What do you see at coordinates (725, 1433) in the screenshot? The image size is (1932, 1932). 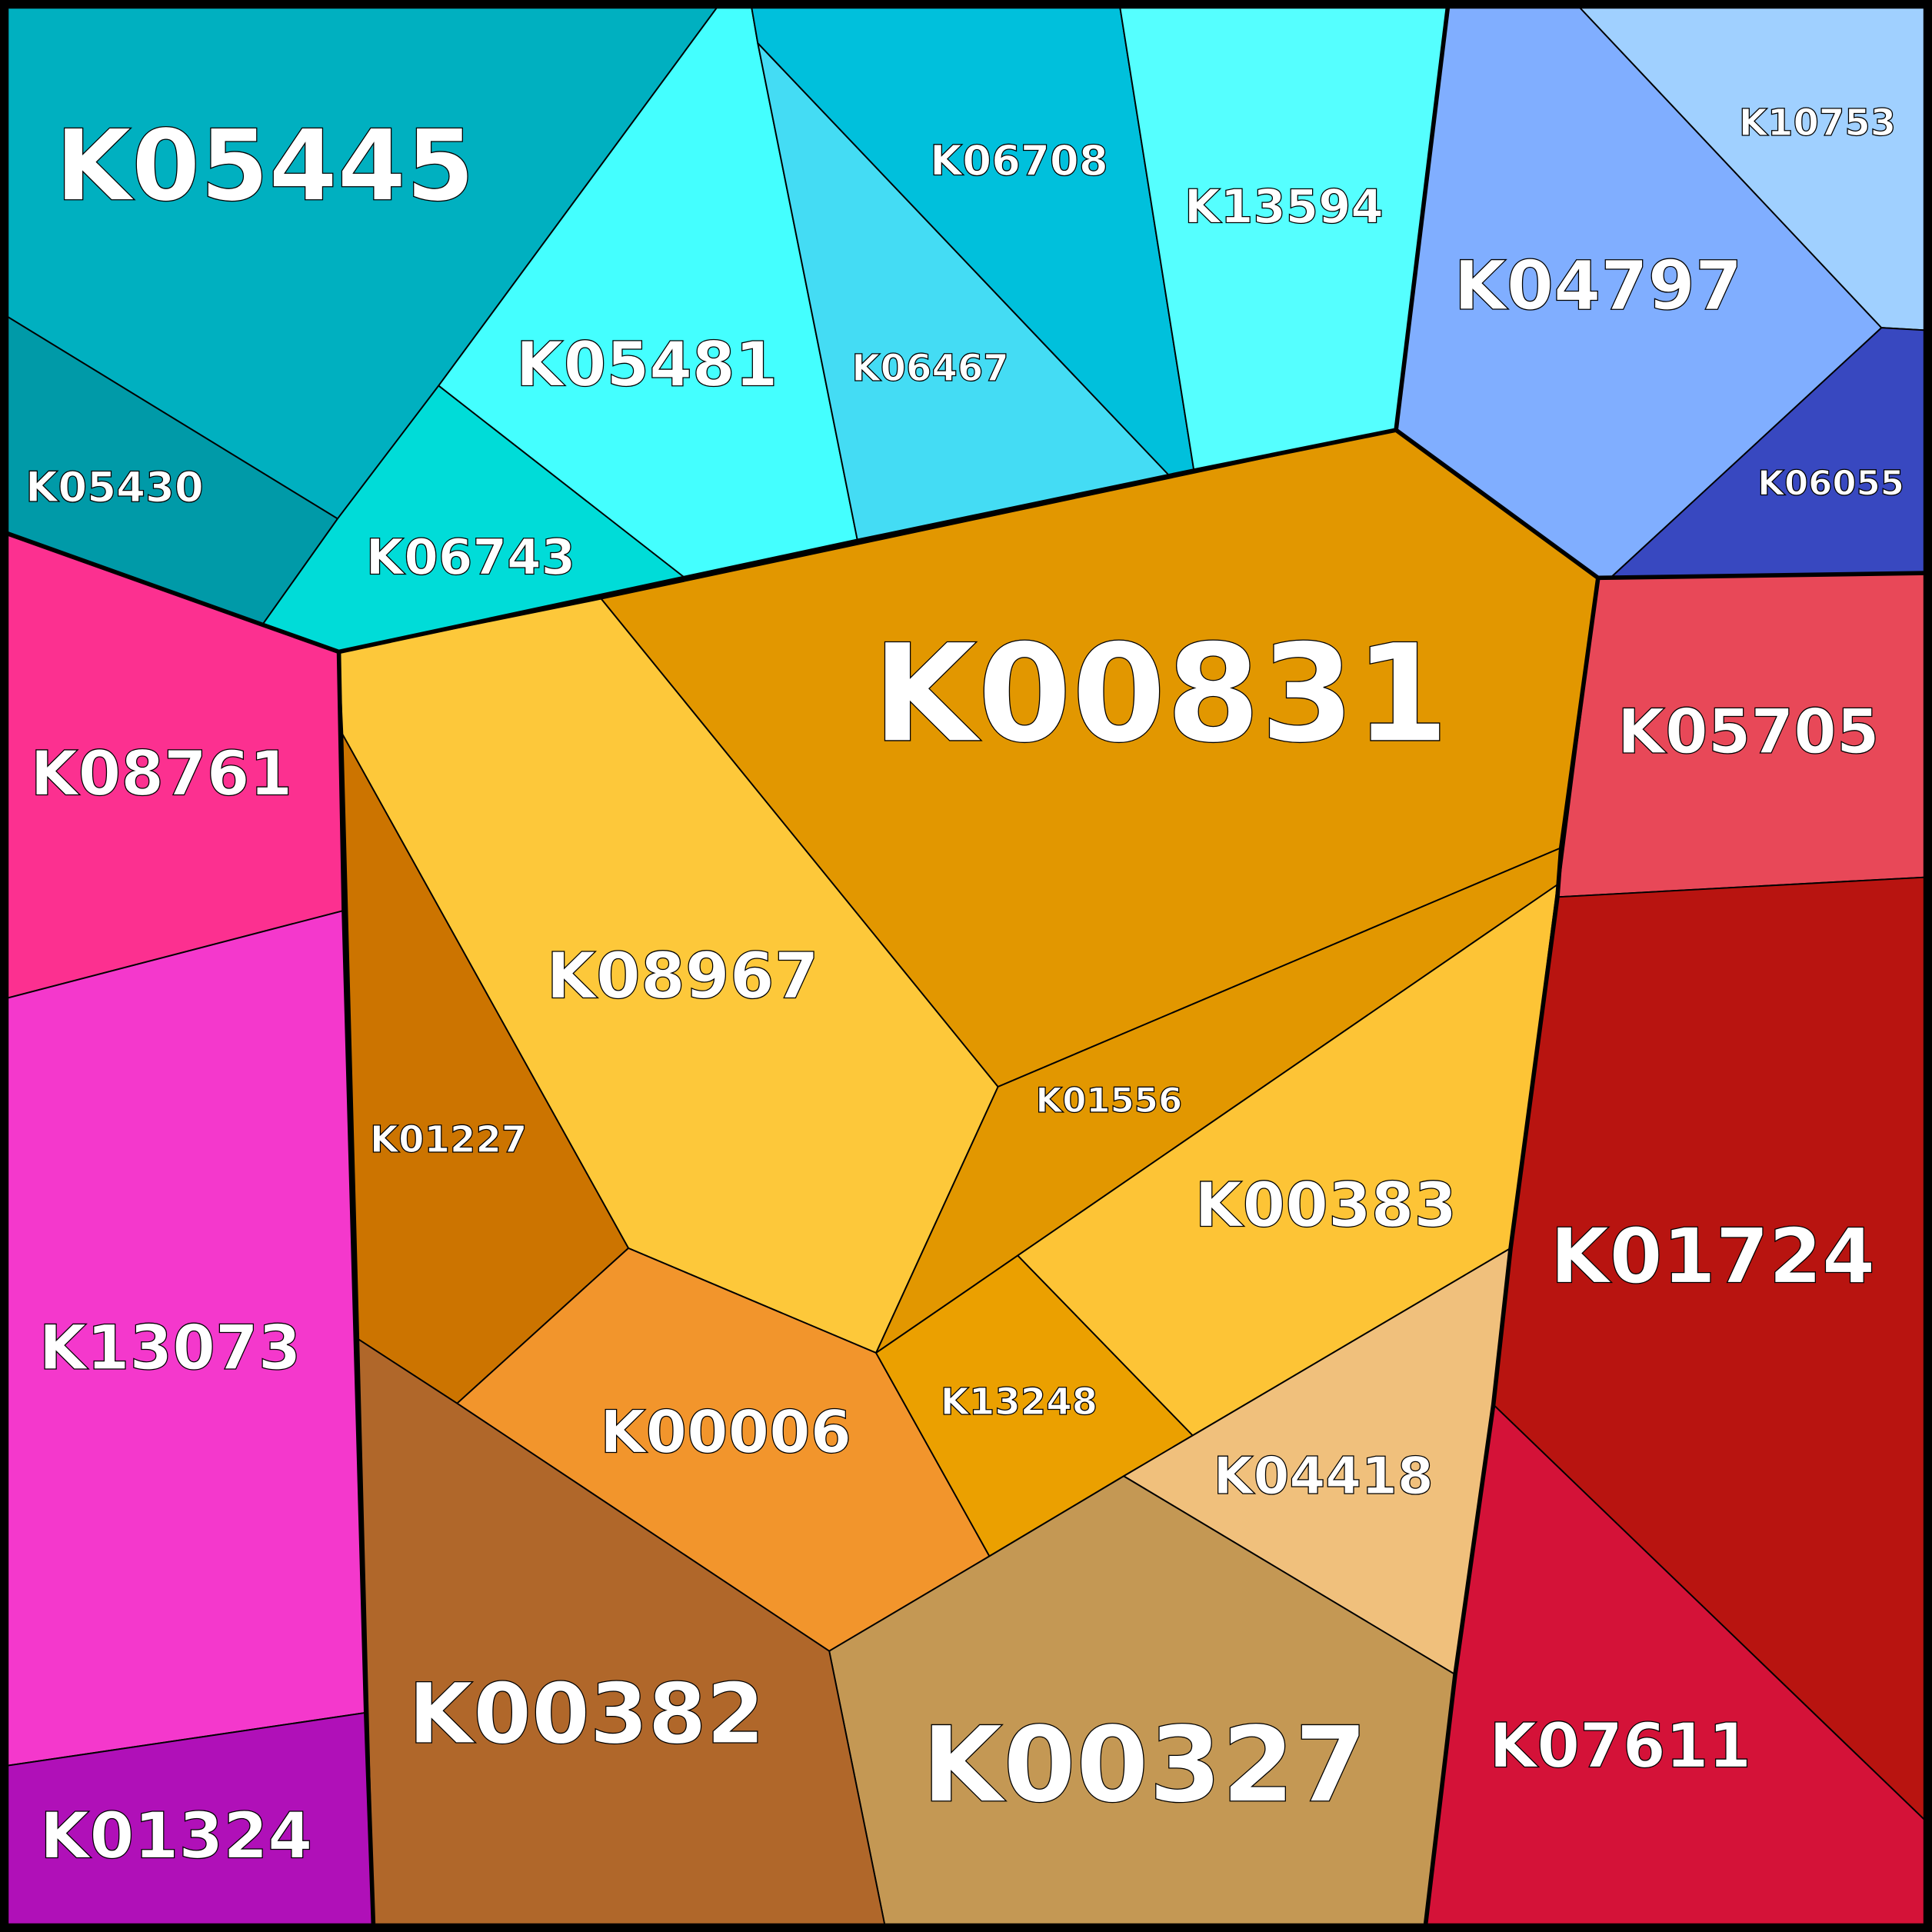 I see `cell-label: K00006` at bounding box center [725, 1433].